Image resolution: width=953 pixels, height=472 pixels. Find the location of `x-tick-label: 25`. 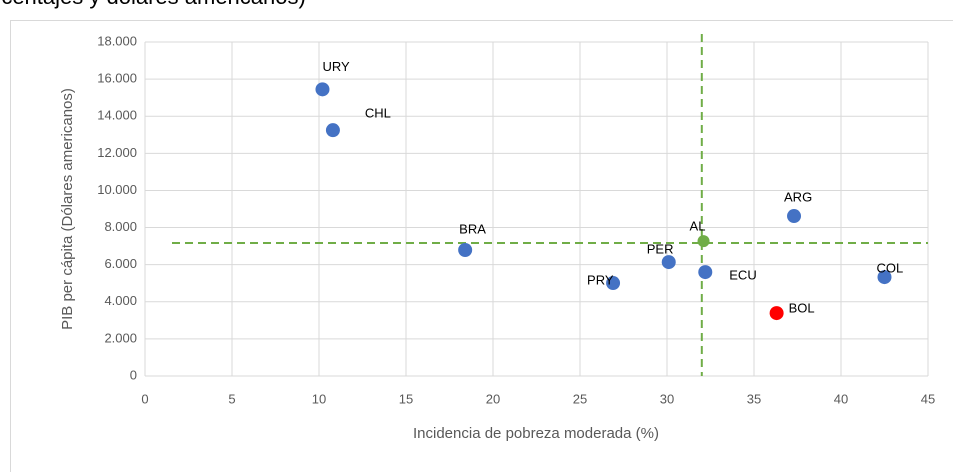

x-tick-label: 25 is located at coordinates (580, 398).